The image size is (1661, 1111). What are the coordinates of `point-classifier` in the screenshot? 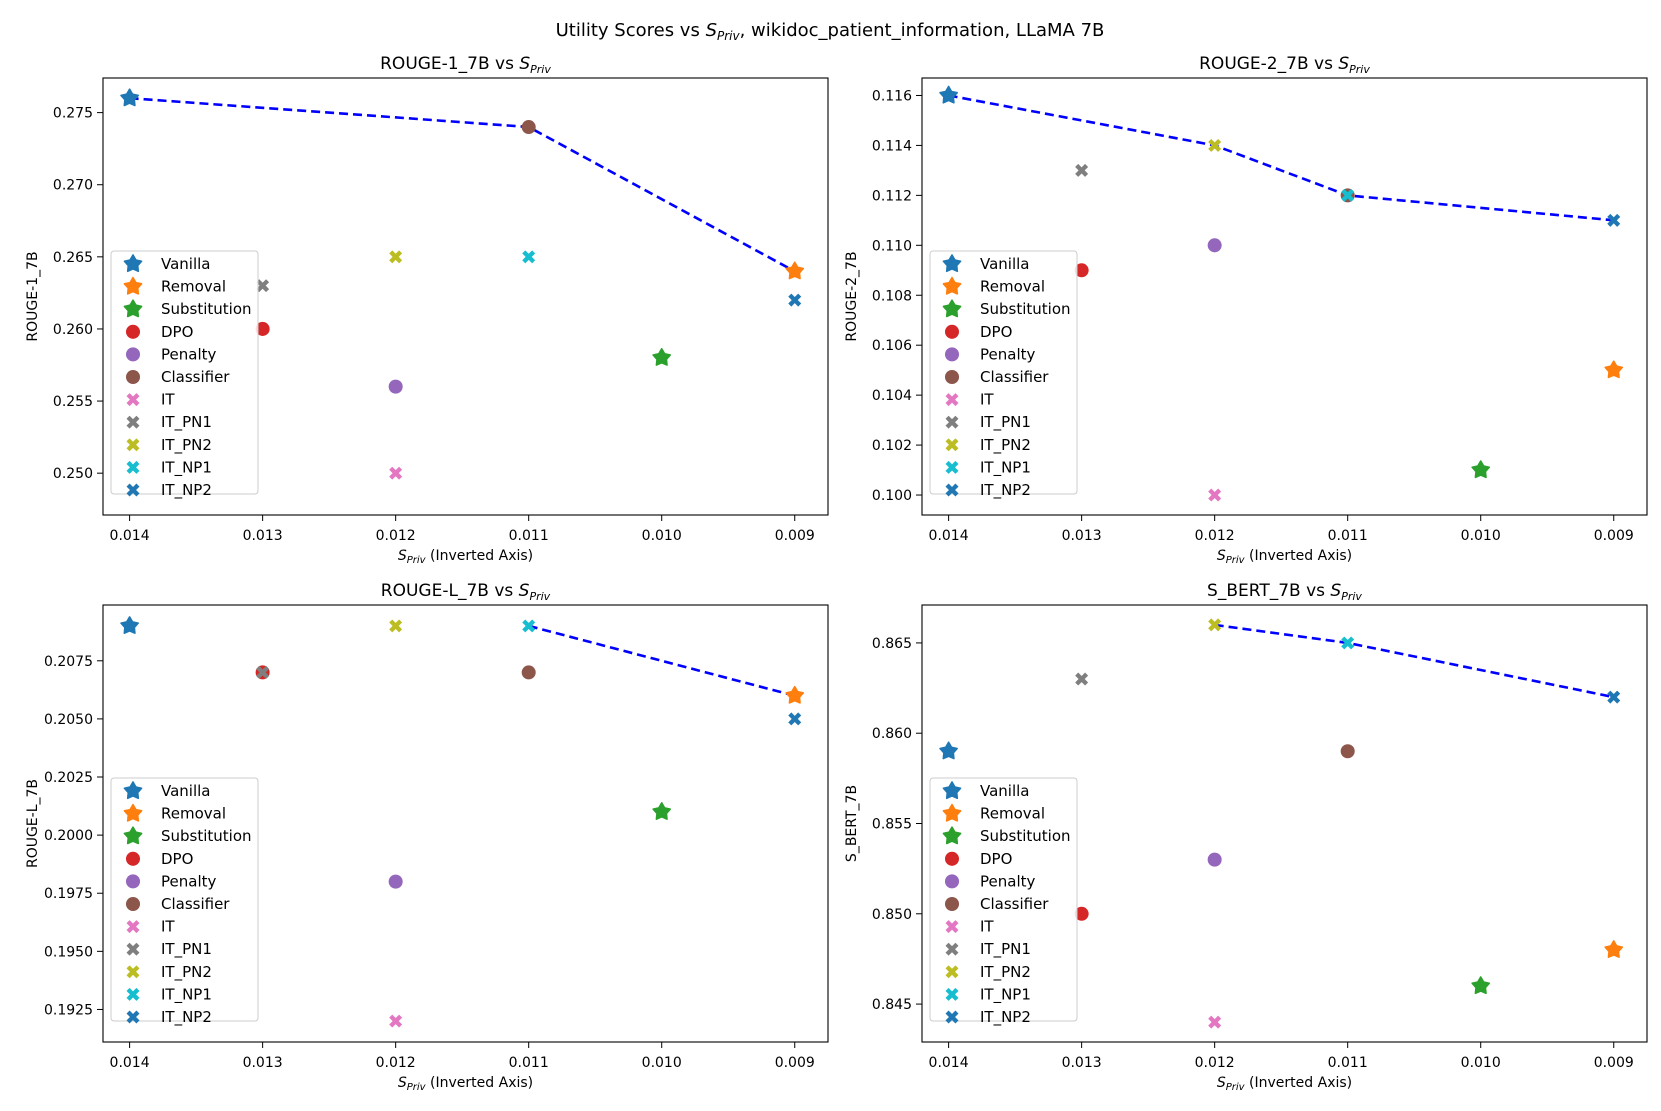 It's located at (528, 672).